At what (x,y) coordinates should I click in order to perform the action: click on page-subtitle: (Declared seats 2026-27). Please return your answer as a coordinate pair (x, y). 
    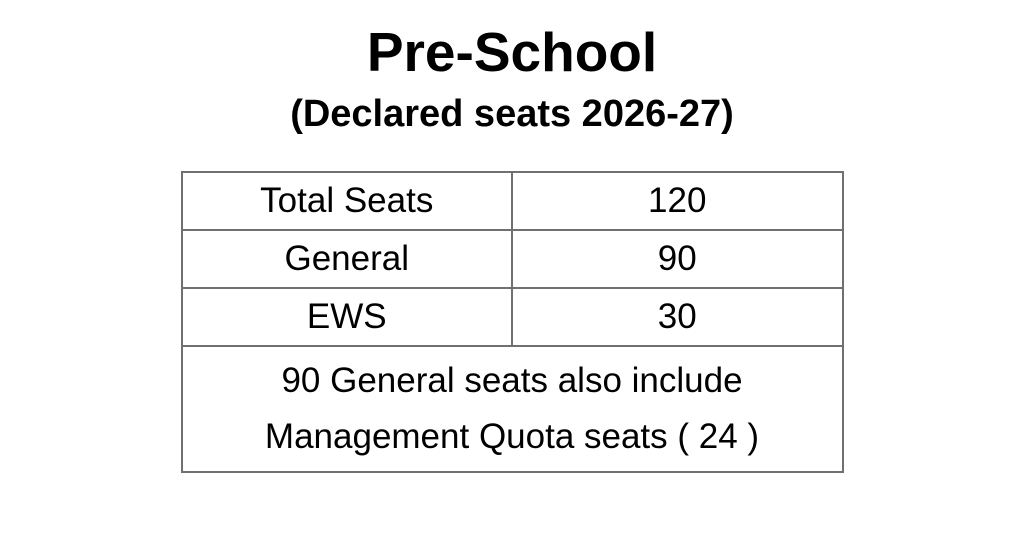
    Looking at the image, I should click on (512, 113).